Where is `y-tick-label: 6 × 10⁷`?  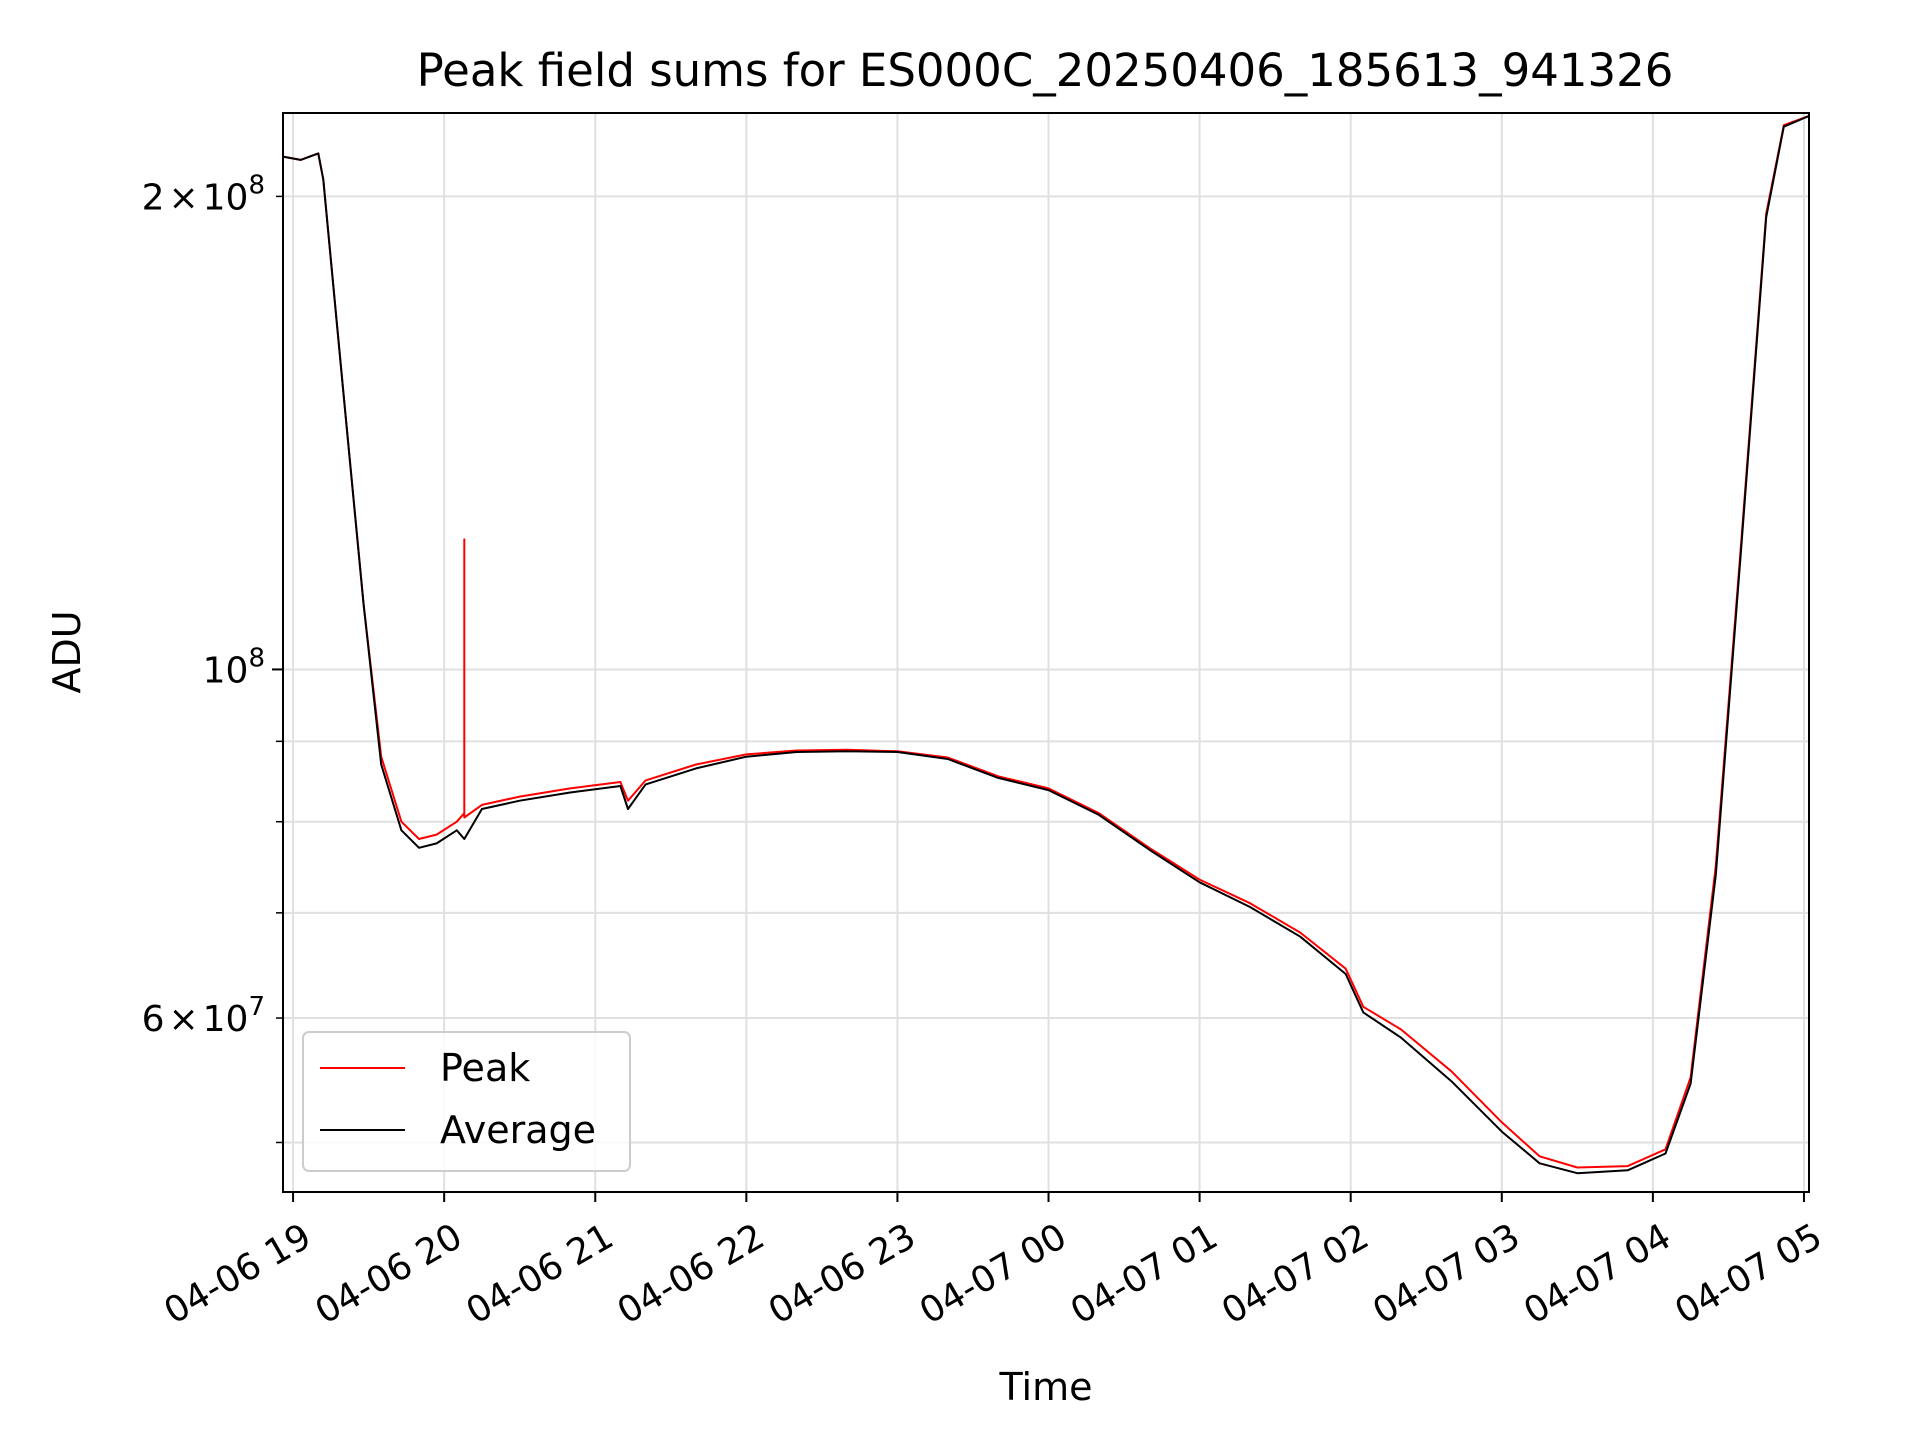
y-tick-label: 6 × 10⁷ is located at coordinates (203, 1016).